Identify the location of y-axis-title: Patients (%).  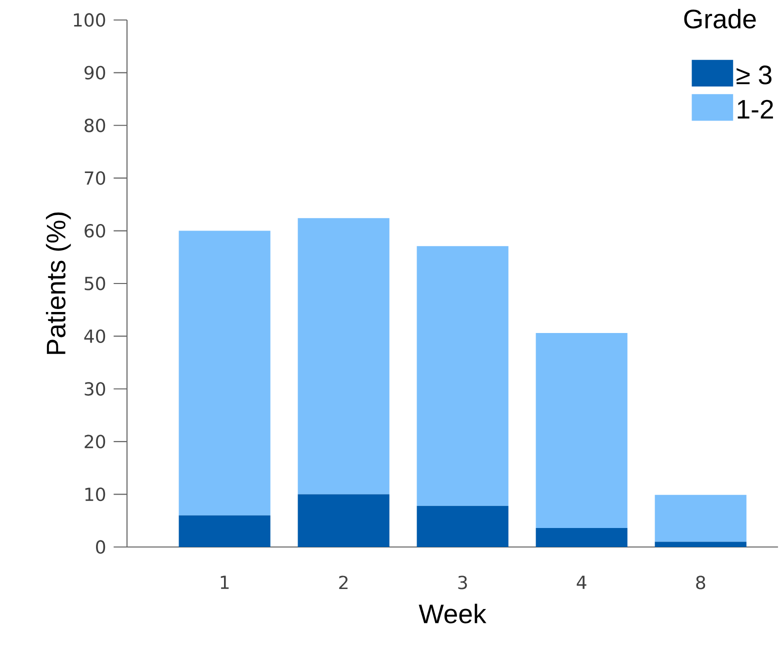
(58, 283).